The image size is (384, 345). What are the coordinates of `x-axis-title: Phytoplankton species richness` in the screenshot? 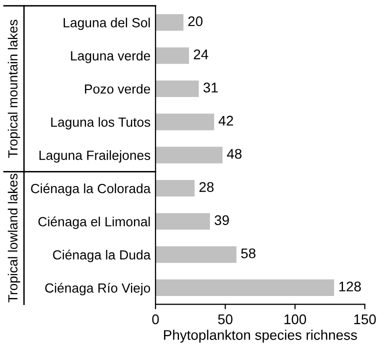 It's located at (260, 336).